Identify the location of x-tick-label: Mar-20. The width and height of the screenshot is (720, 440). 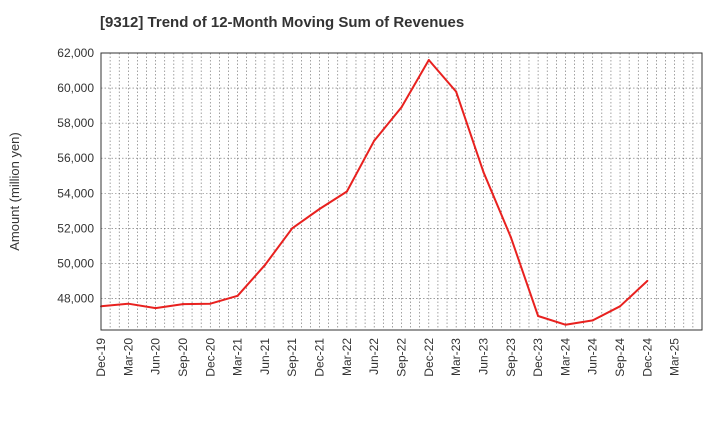
(128, 357).